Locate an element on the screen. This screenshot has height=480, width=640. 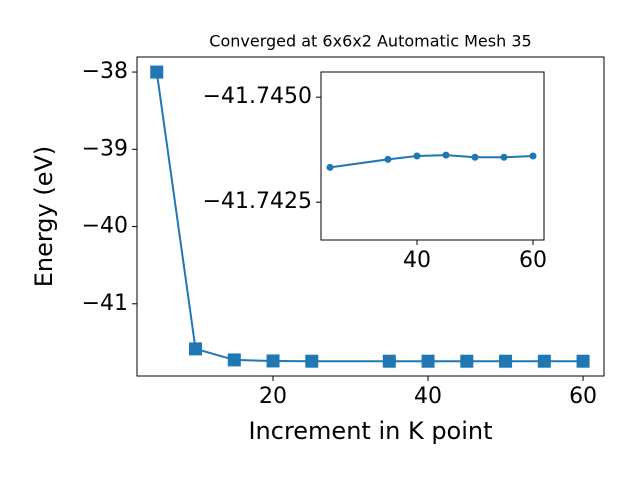
y-axis-label: Energy (eV) is located at coordinates (44, 217).